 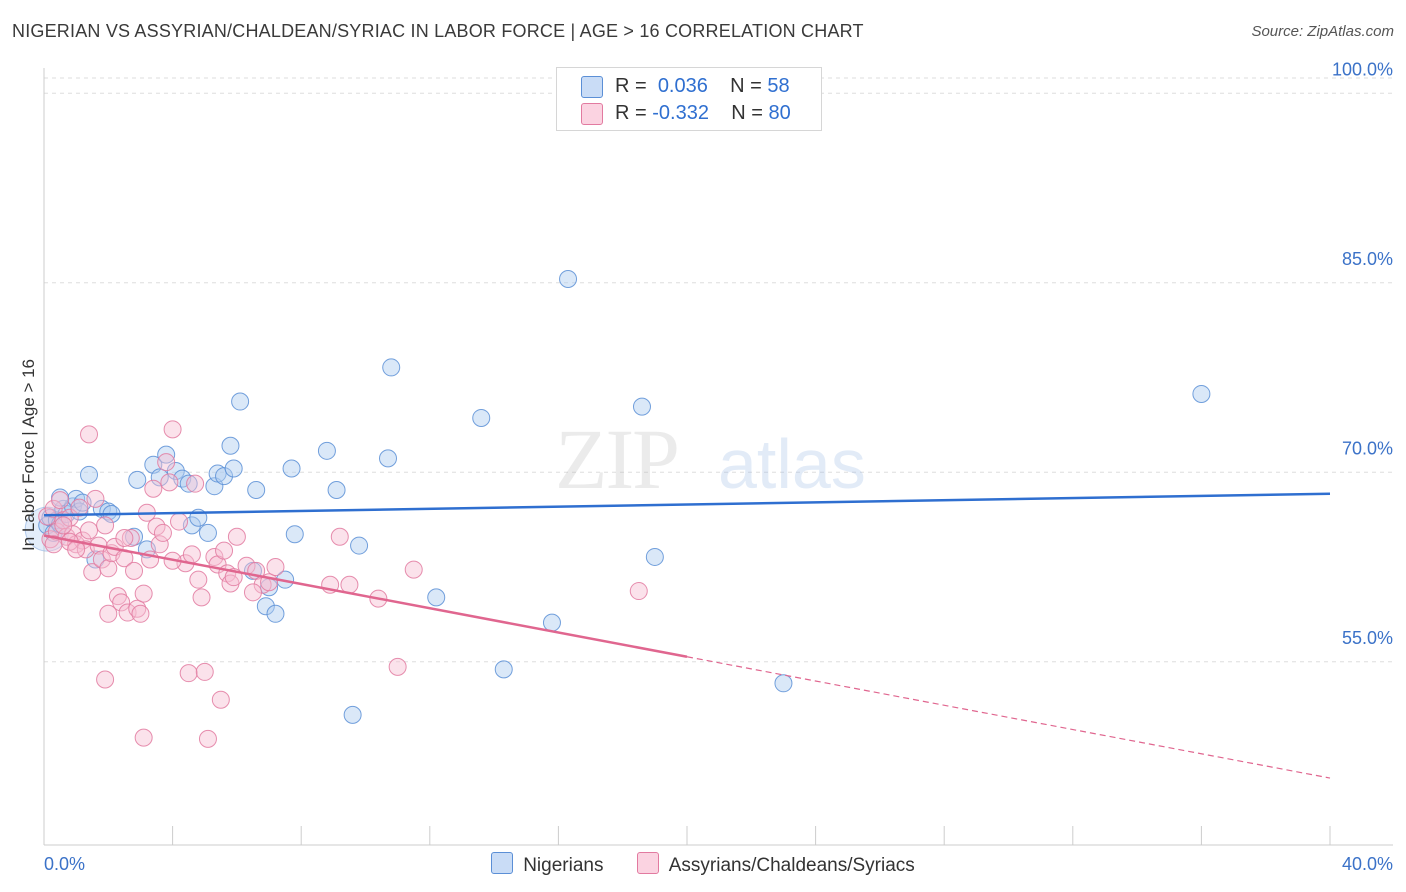 What do you see at coordinates (28, 455) in the screenshot?
I see `y-axis-title: In Labor Force | Age > 16` at bounding box center [28, 455].